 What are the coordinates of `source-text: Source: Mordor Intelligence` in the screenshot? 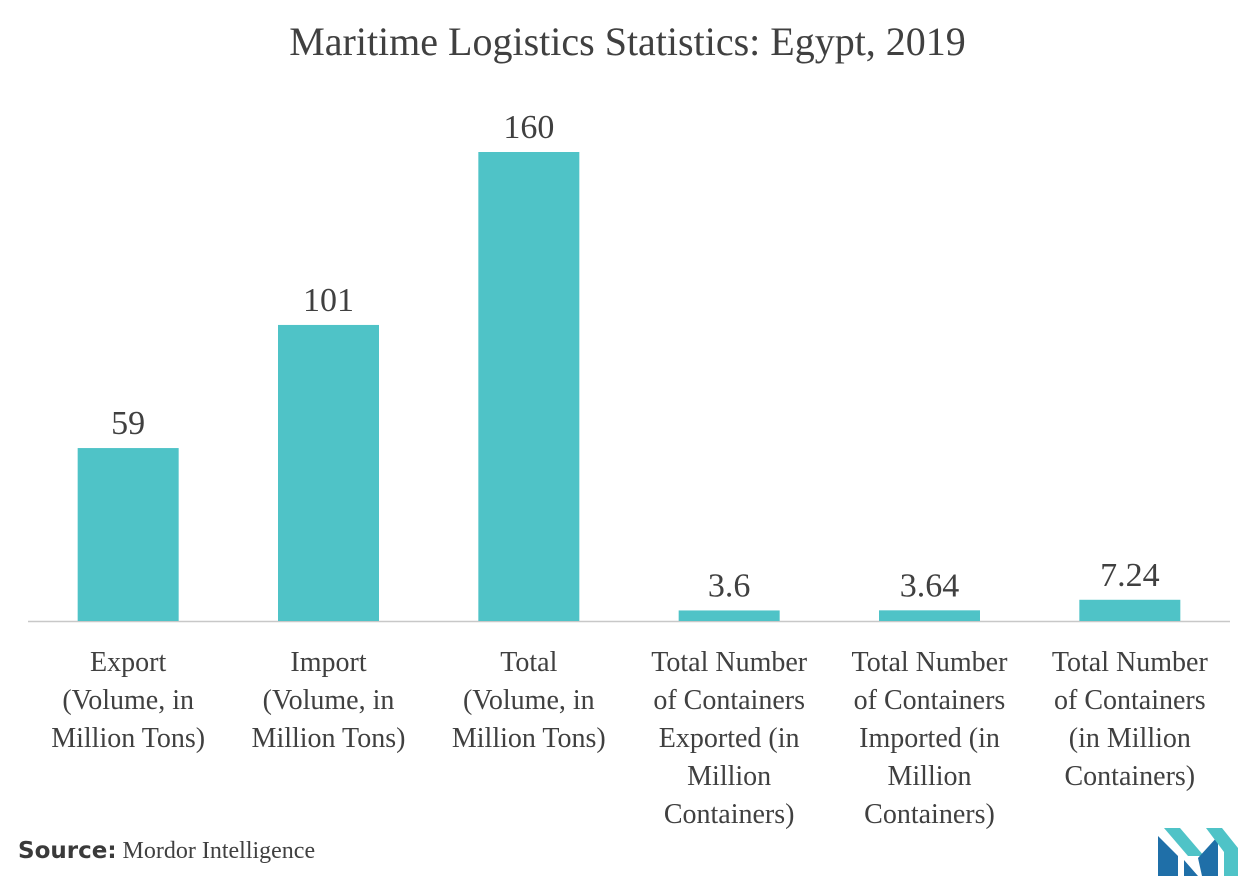 It's located at (166, 851).